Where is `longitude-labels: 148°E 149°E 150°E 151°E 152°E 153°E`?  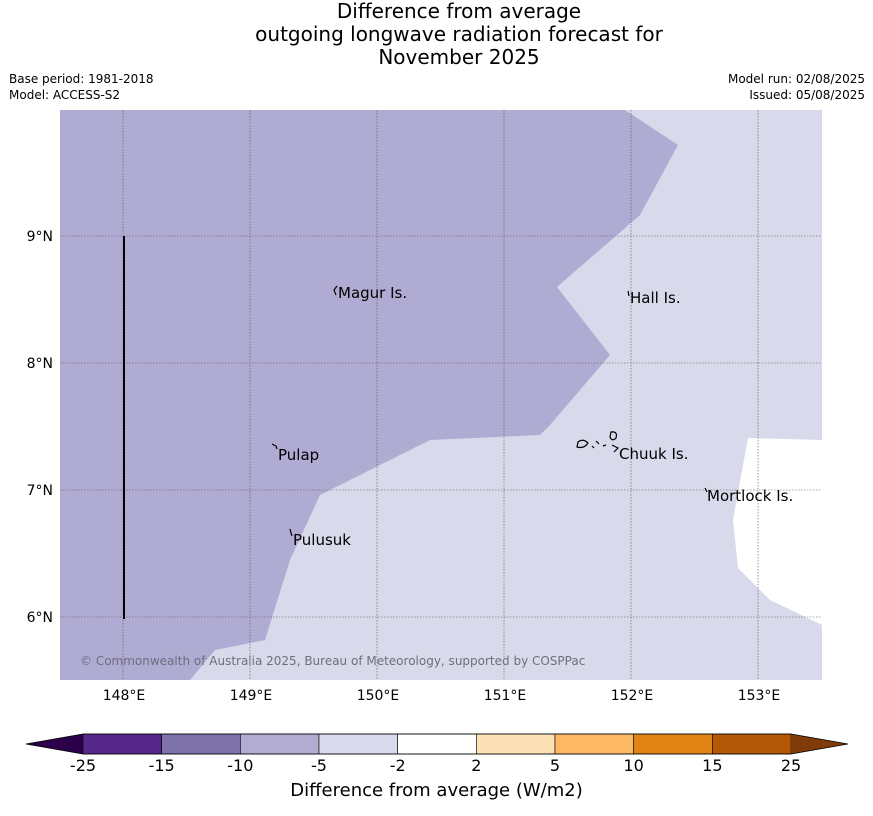
longitude-labels: 148°E 149°E 150°E 151°E 152°E 153°E is located at coordinates (442, 696).